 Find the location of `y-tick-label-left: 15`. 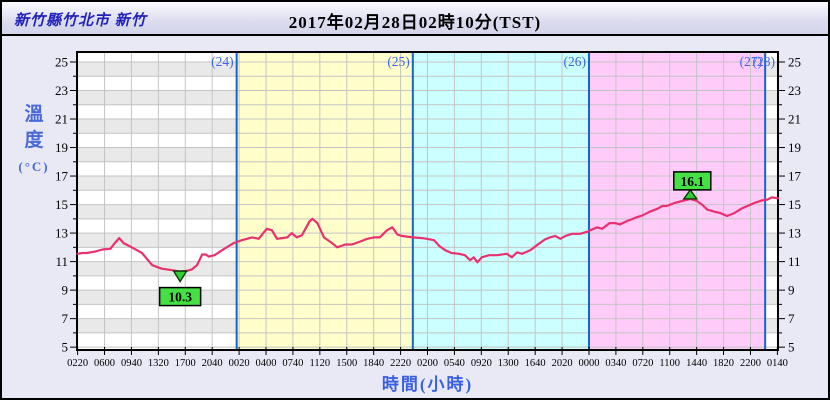

y-tick-label-left: 15 is located at coordinates (61, 204).